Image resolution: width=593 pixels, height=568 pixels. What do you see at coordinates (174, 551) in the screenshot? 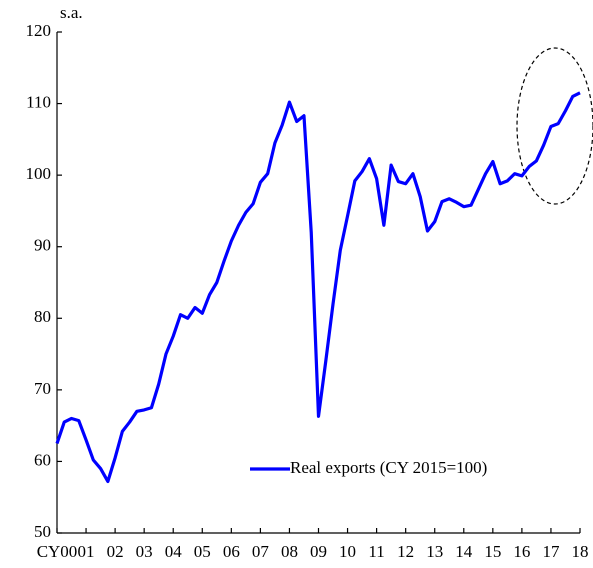
I see `x-tick-label: 04` at bounding box center [174, 551].